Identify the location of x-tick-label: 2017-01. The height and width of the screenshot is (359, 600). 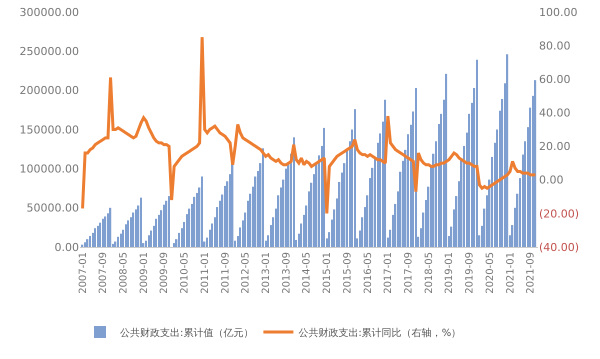
(388, 273).